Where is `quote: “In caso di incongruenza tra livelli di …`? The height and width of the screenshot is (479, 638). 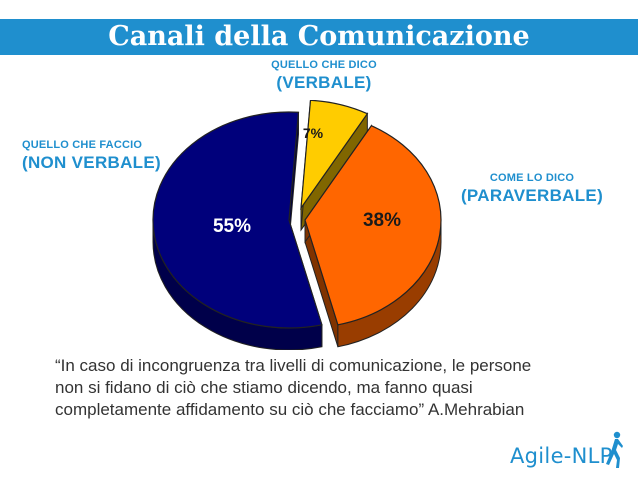
quote: “In caso di incongruenza tra livelli di … is located at coordinates (335, 388).